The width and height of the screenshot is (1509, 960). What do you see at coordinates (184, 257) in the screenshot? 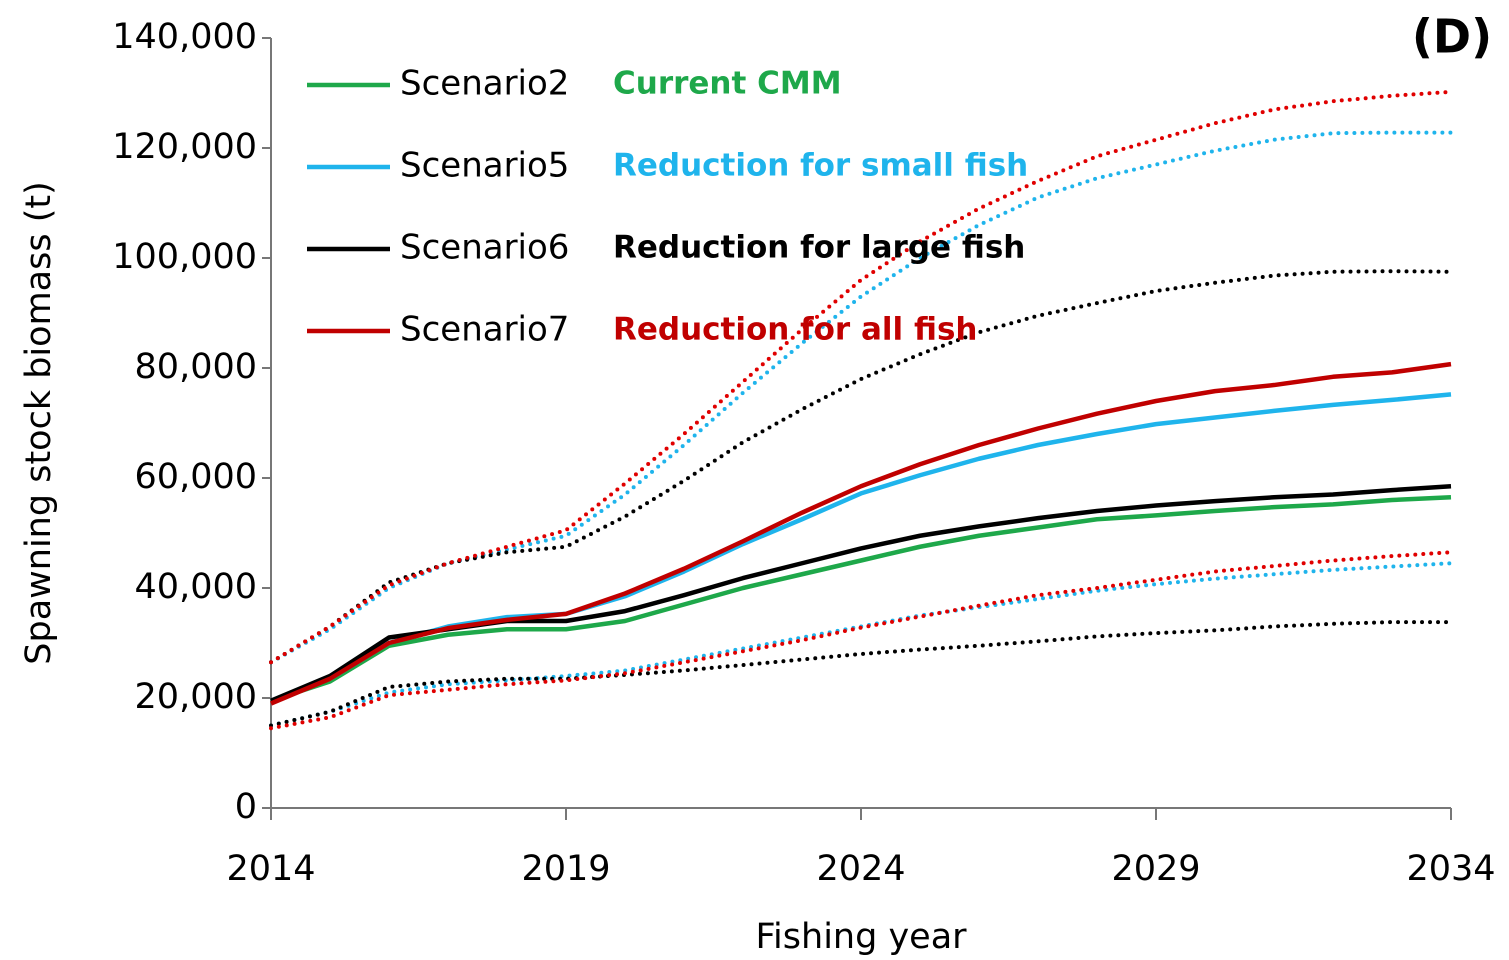
I see `y-tick-label: 100,000` at bounding box center [184, 257].